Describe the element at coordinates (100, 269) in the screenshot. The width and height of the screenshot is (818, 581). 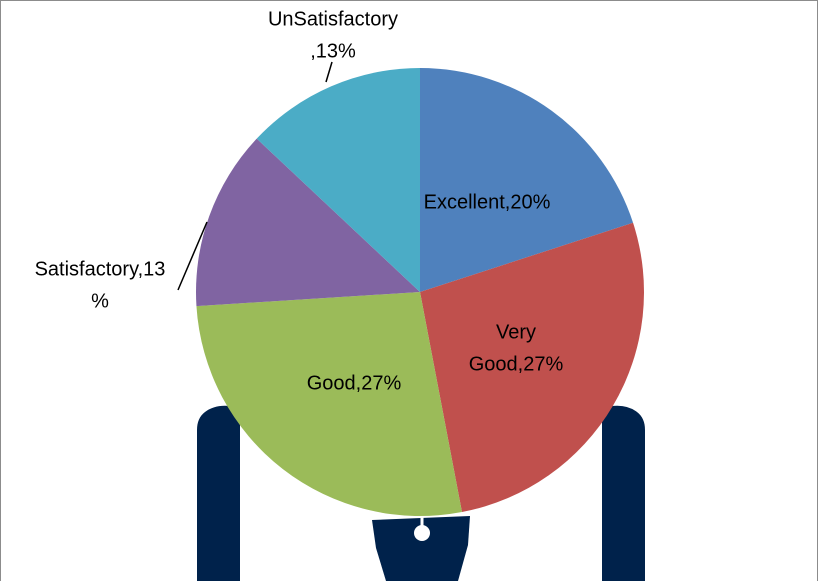
I see `data-label: Satisfactory,13` at that location.